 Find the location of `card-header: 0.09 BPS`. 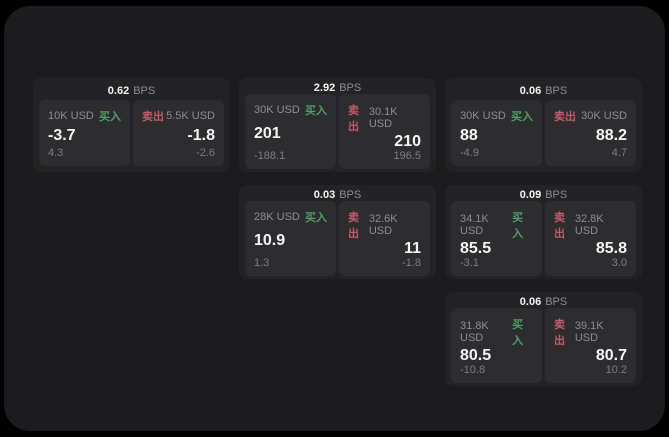

card-header: 0.09 BPS is located at coordinates (543, 195).